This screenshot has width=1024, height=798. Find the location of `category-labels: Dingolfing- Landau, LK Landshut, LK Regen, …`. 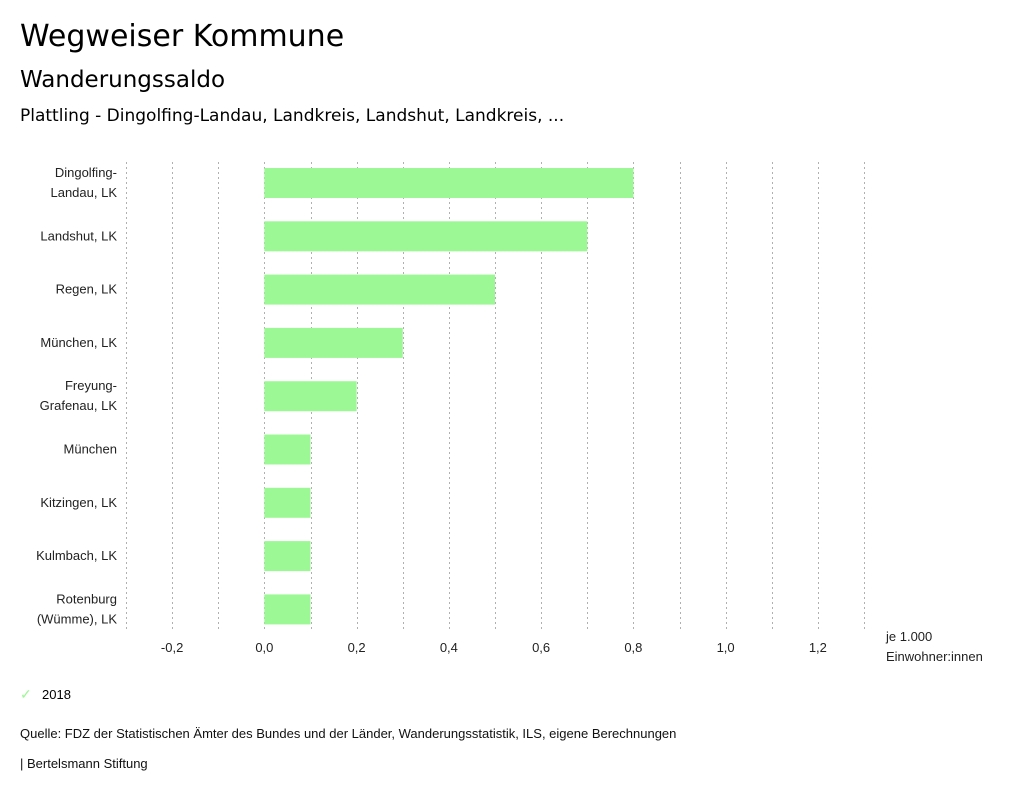

category-labels: Dingolfing- Landau, LK Landshut, LK Regen, … is located at coordinates (76, 395).